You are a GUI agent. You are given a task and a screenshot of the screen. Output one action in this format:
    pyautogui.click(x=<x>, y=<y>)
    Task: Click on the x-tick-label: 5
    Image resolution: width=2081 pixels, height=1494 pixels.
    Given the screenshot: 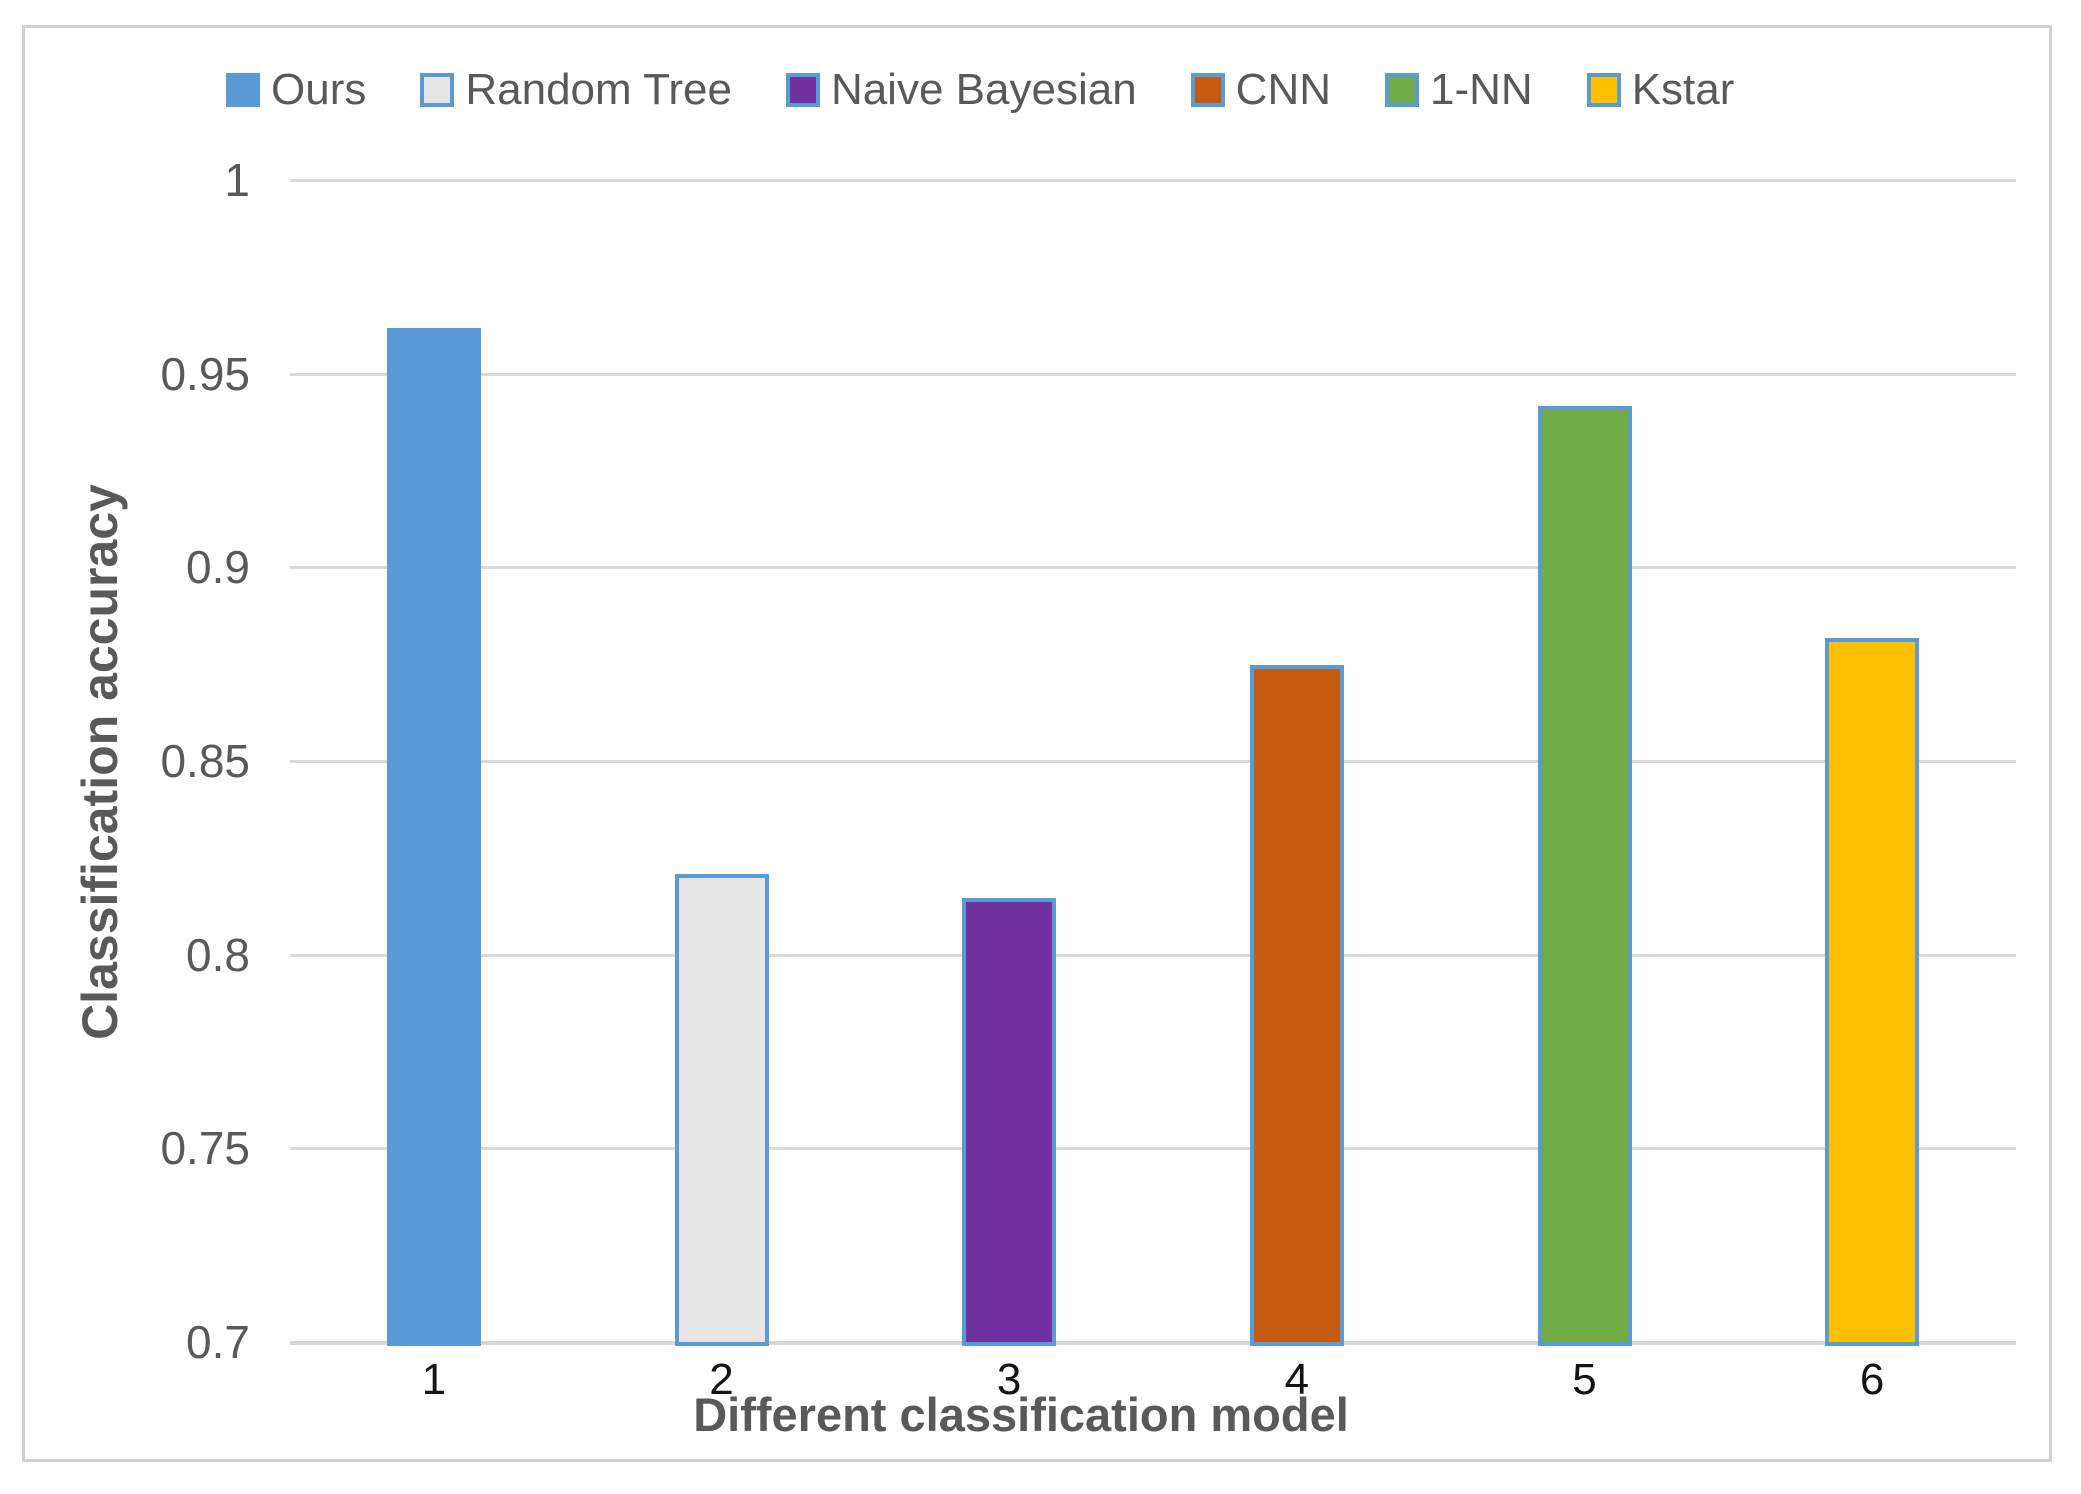 What is the action you would take?
    pyautogui.click(x=1584, y=1379)
    